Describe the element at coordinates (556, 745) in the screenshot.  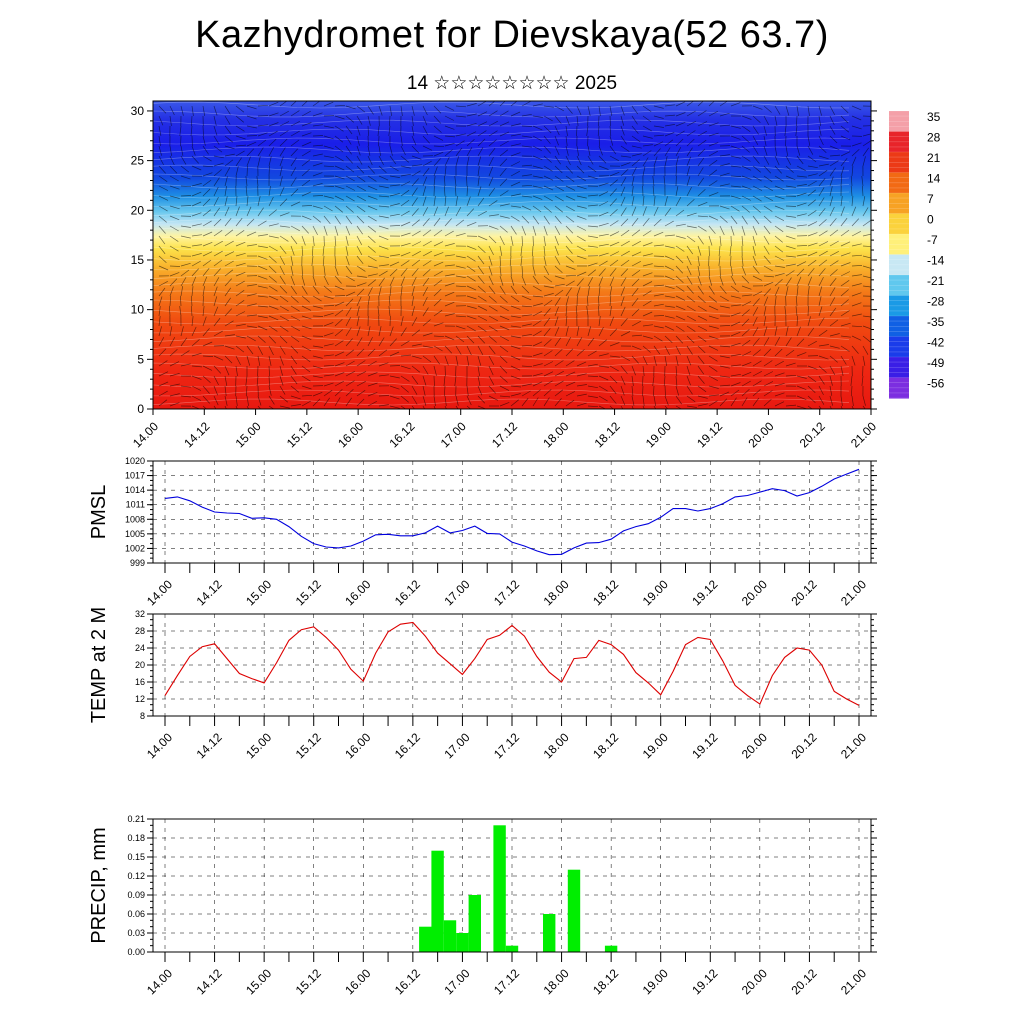
I see `x-tick-label: 18.00` at that location.